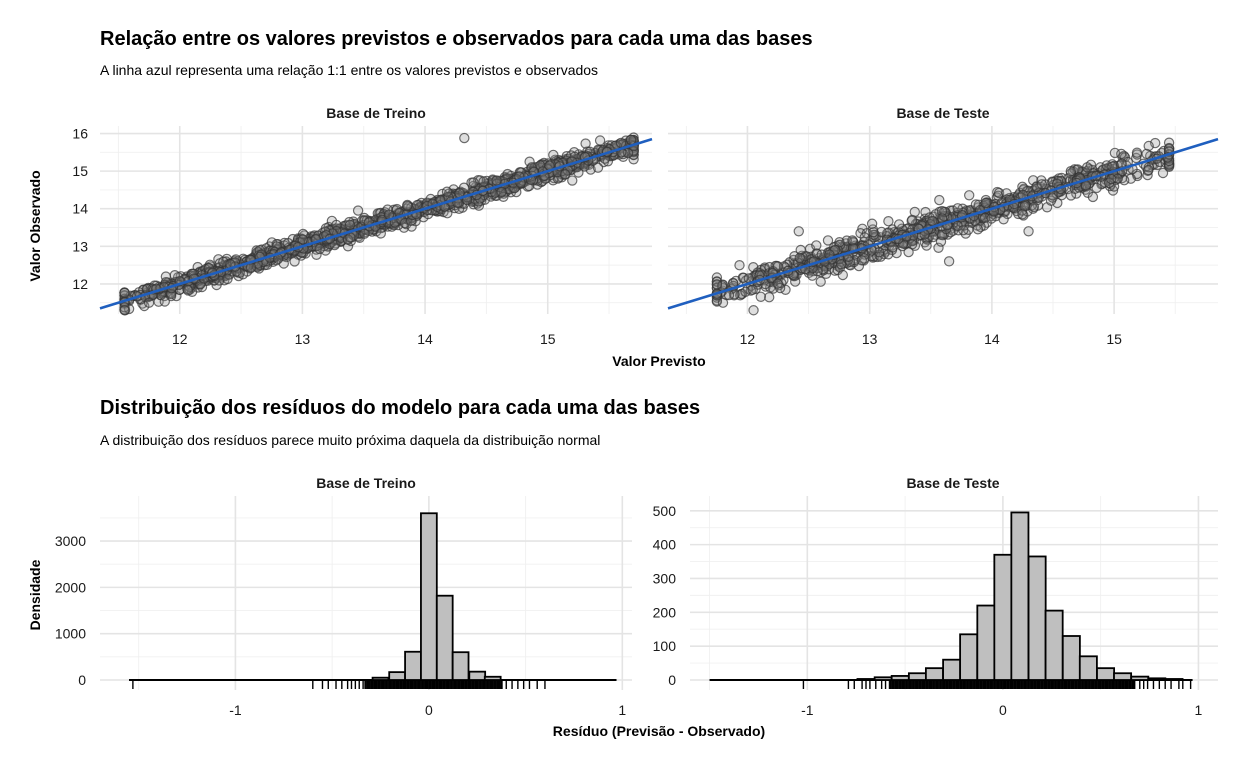 The height and width of the screenshot is (768, 1248). I want to click on scatter-panel-teste: Base de Teste 12 13 14 15, so click(943, 226).